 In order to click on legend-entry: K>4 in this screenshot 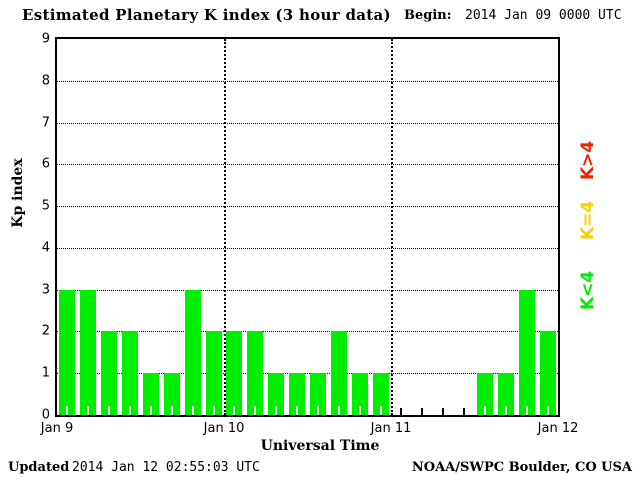, I will do `click(588, 160)`.